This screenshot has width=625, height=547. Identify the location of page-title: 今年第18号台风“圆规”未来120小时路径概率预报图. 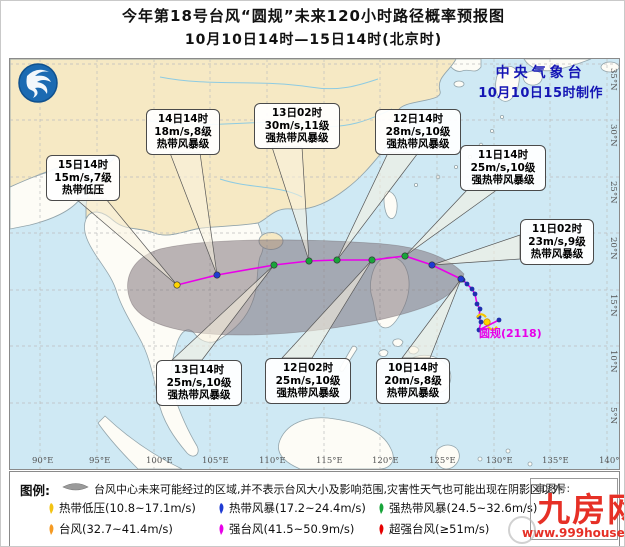
(313, 16).